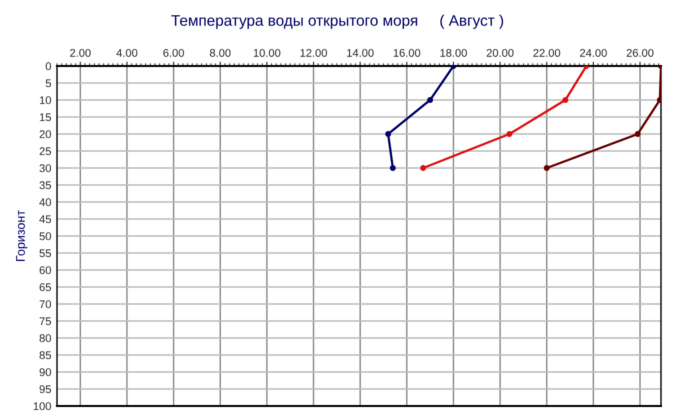 Image resolution: width=675 pixels, height=419 pixels. What do you see at coordinates (45, 355) in the screenshot?
I see `y-tick-label: 85` at bounding box center [45, 355].